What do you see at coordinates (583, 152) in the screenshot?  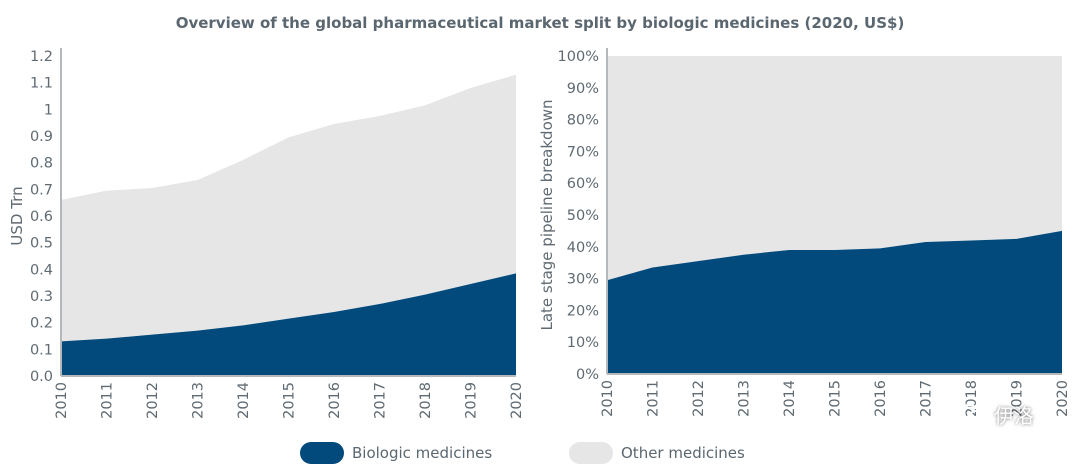 I see `y-tick-label: 70%` at bounding box center [583, 152].